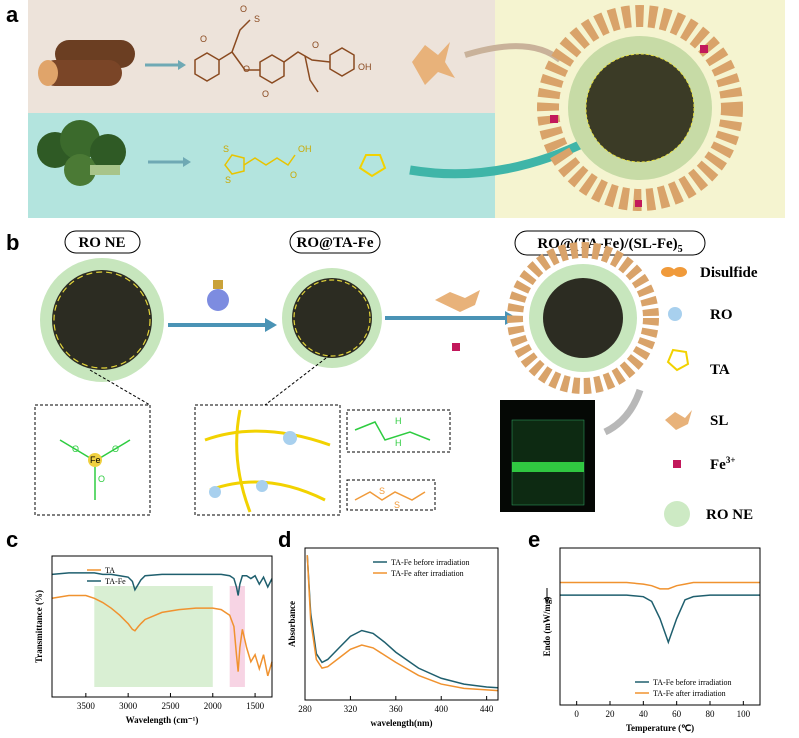  Describe the element at coordinates (729, 273) in the screenshot. I see `legend-label: Disulfide` at that location.